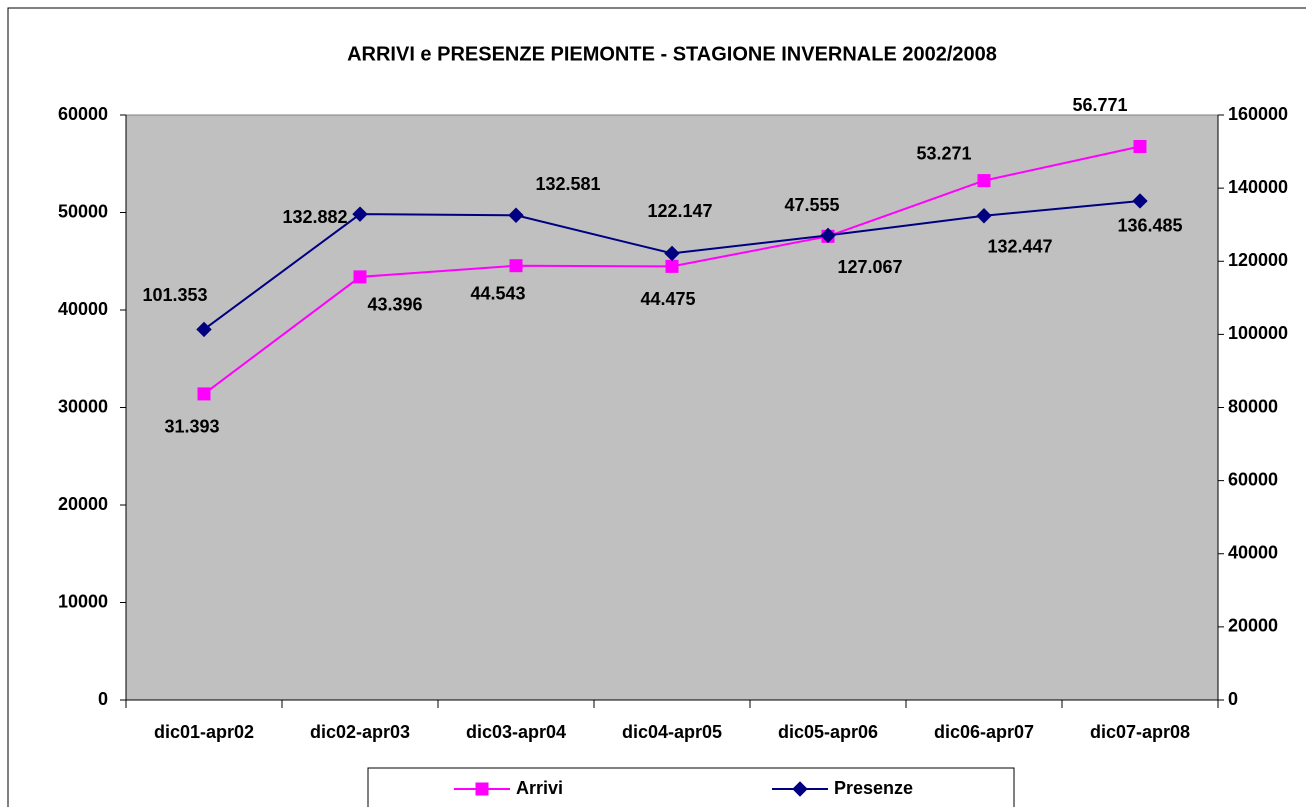  Describe the element at coordinates (394, 305) in the screenshot. I see `data-label: 43.396` at that location.